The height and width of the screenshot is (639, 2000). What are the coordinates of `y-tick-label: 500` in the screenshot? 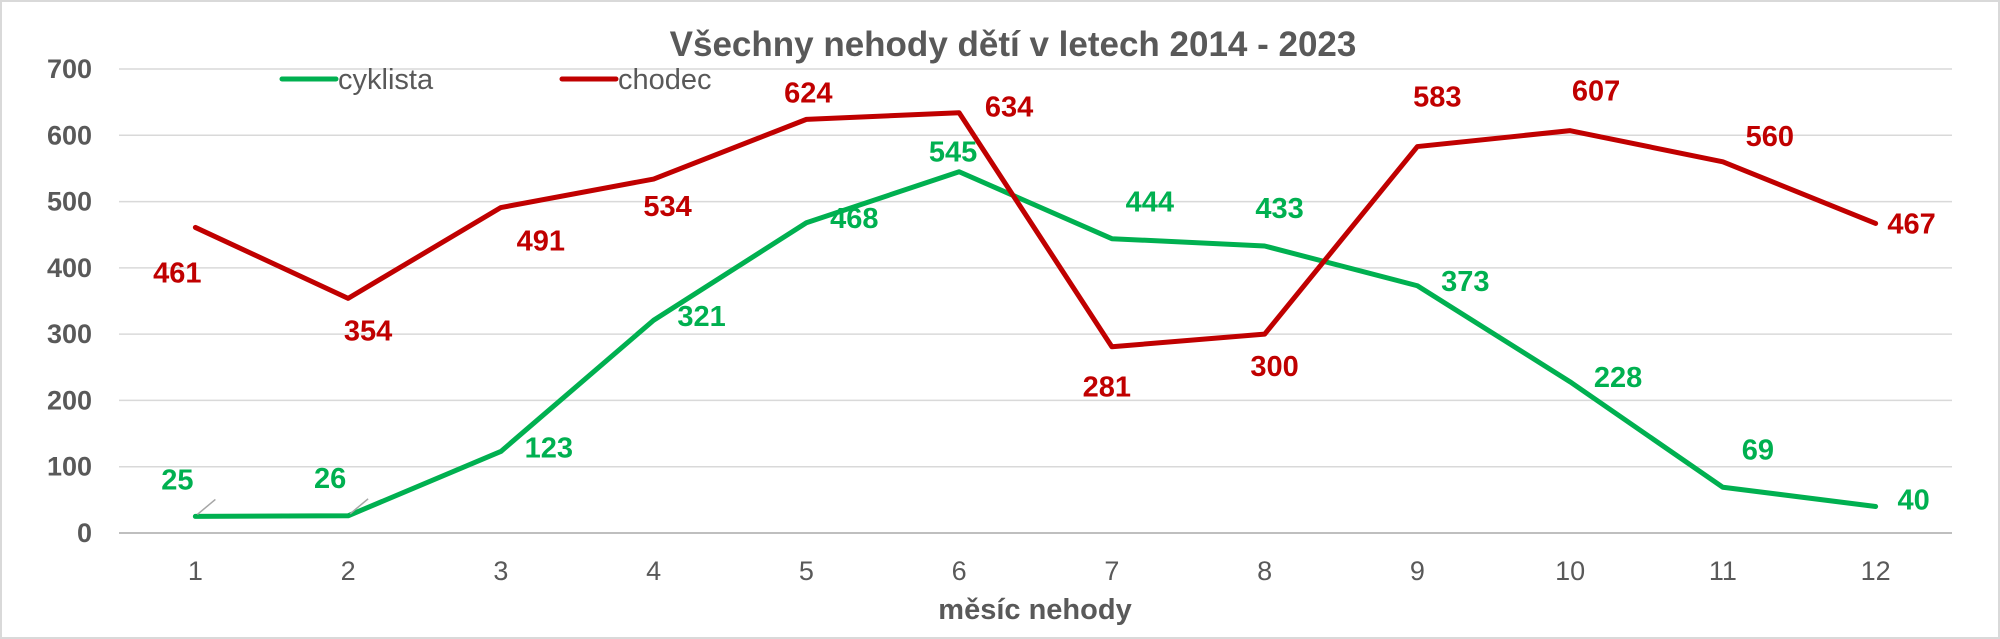 It's located at (69, 202).